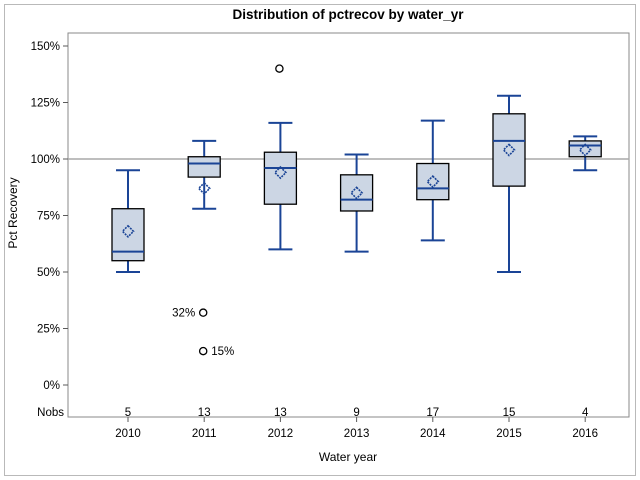  I want to click on box-2014, so click(433, 181).